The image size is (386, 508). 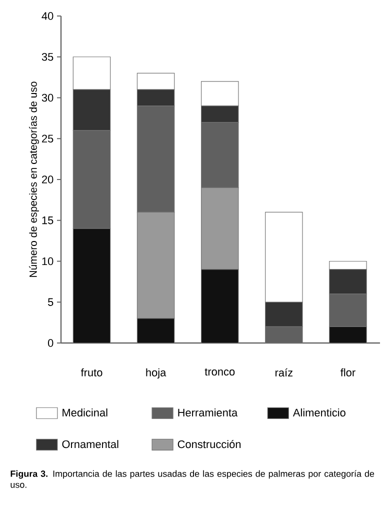 What do you see at coordinates (348, 372) in the screenshot?
I see `x-tick-label: flor` at bounding box center [348, 372].